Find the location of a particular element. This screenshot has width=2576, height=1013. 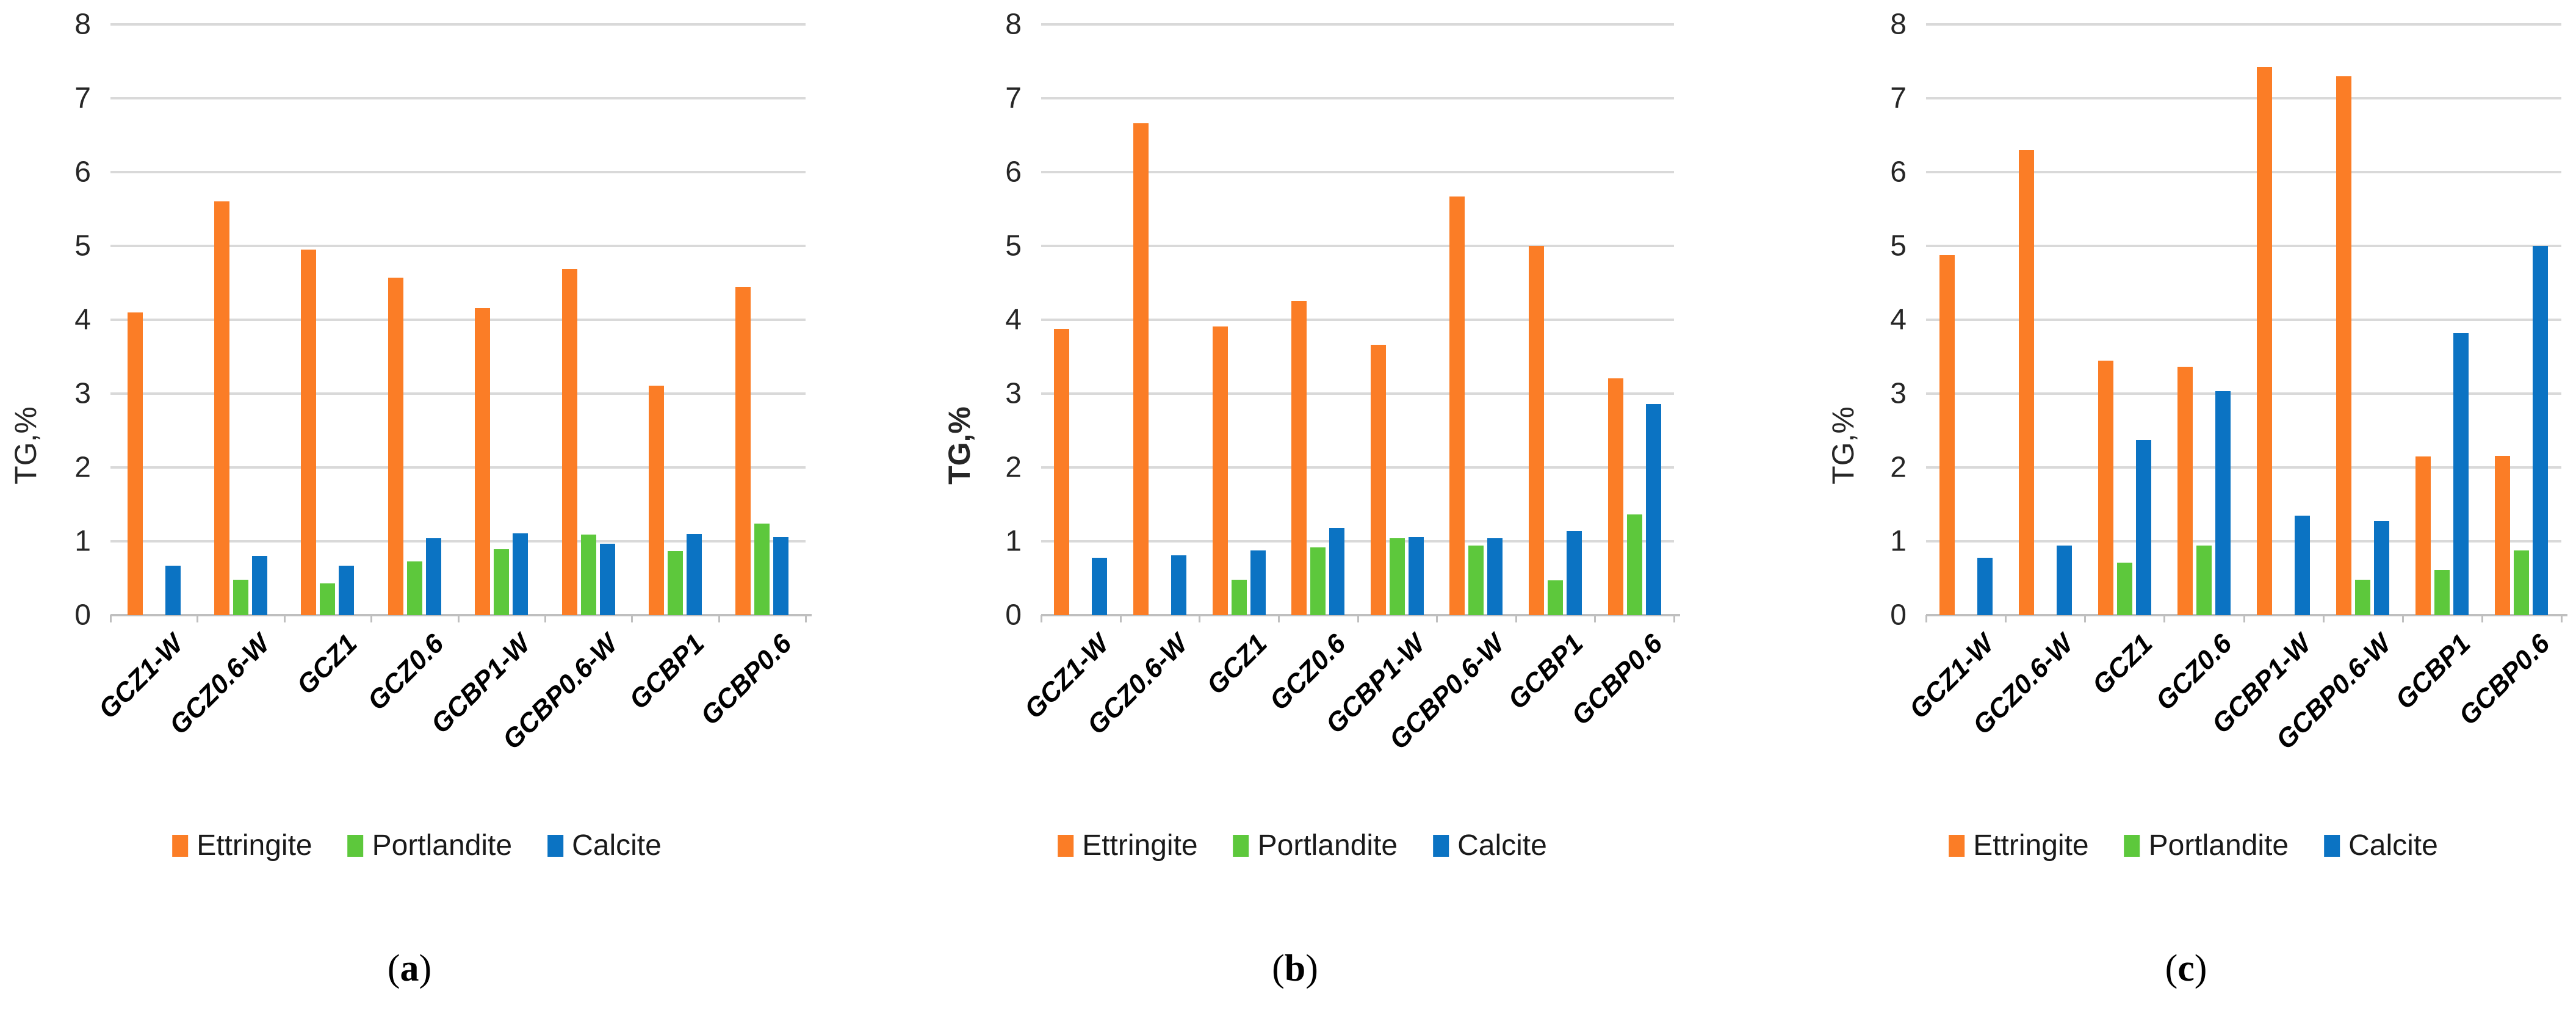

bar-portlandite-gcz0.6 is located at coordinates (1318, 581).